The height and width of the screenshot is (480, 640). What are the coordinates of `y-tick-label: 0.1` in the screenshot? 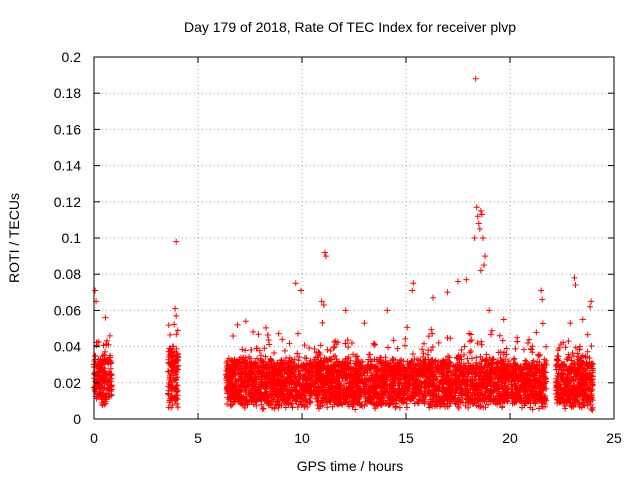 It's located at (72, 238).